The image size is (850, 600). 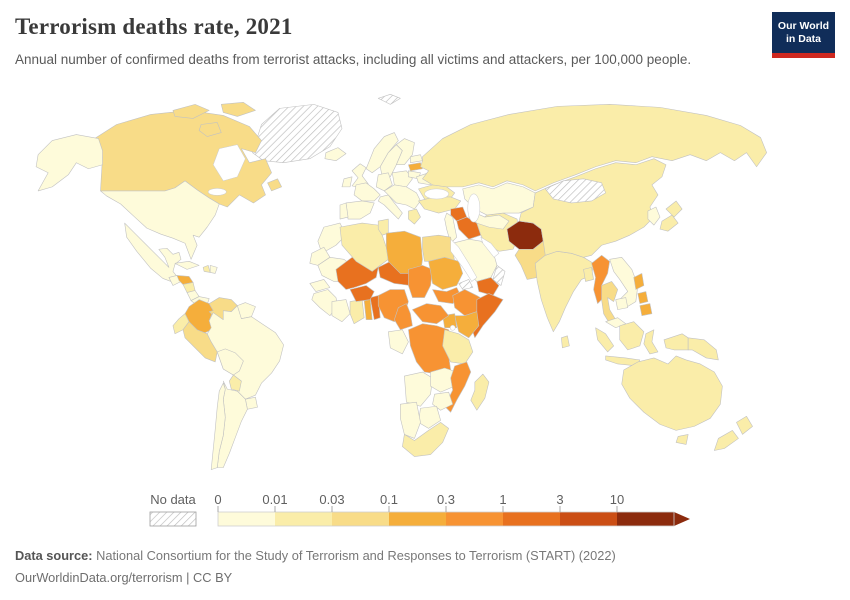 I want to click on country-angola, so click(x=418, y=389).